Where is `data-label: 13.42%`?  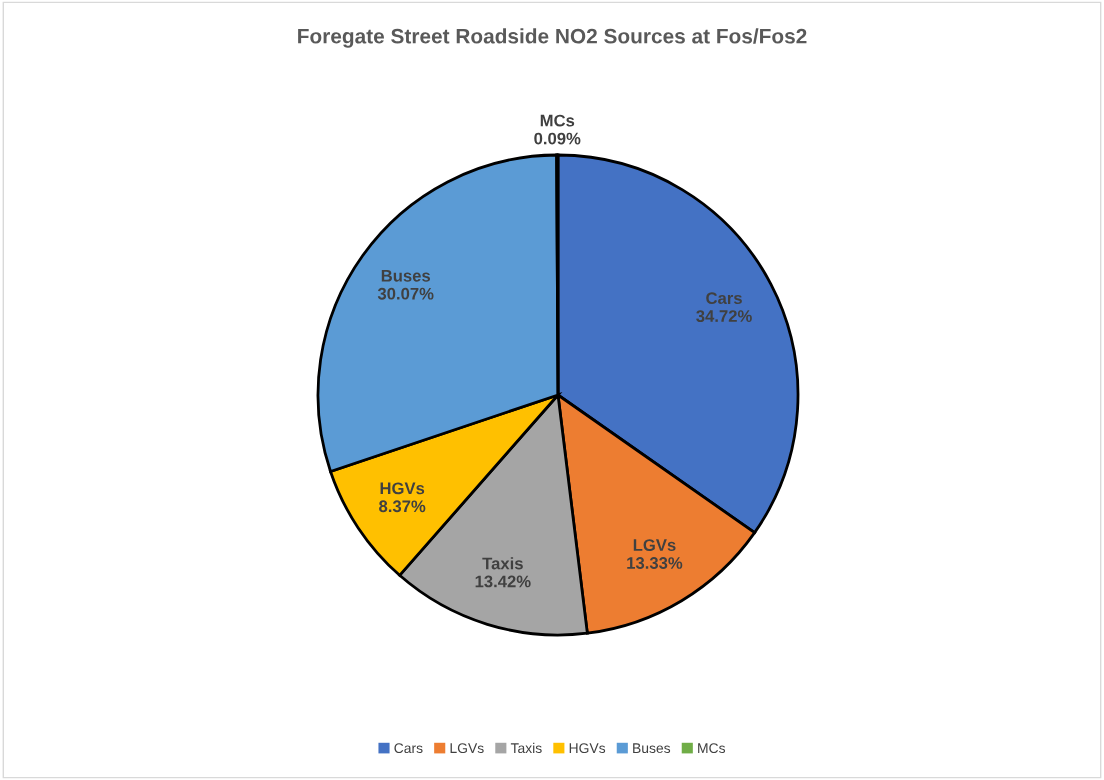
data-label: 13.42% is located at coordinates (503, 581).